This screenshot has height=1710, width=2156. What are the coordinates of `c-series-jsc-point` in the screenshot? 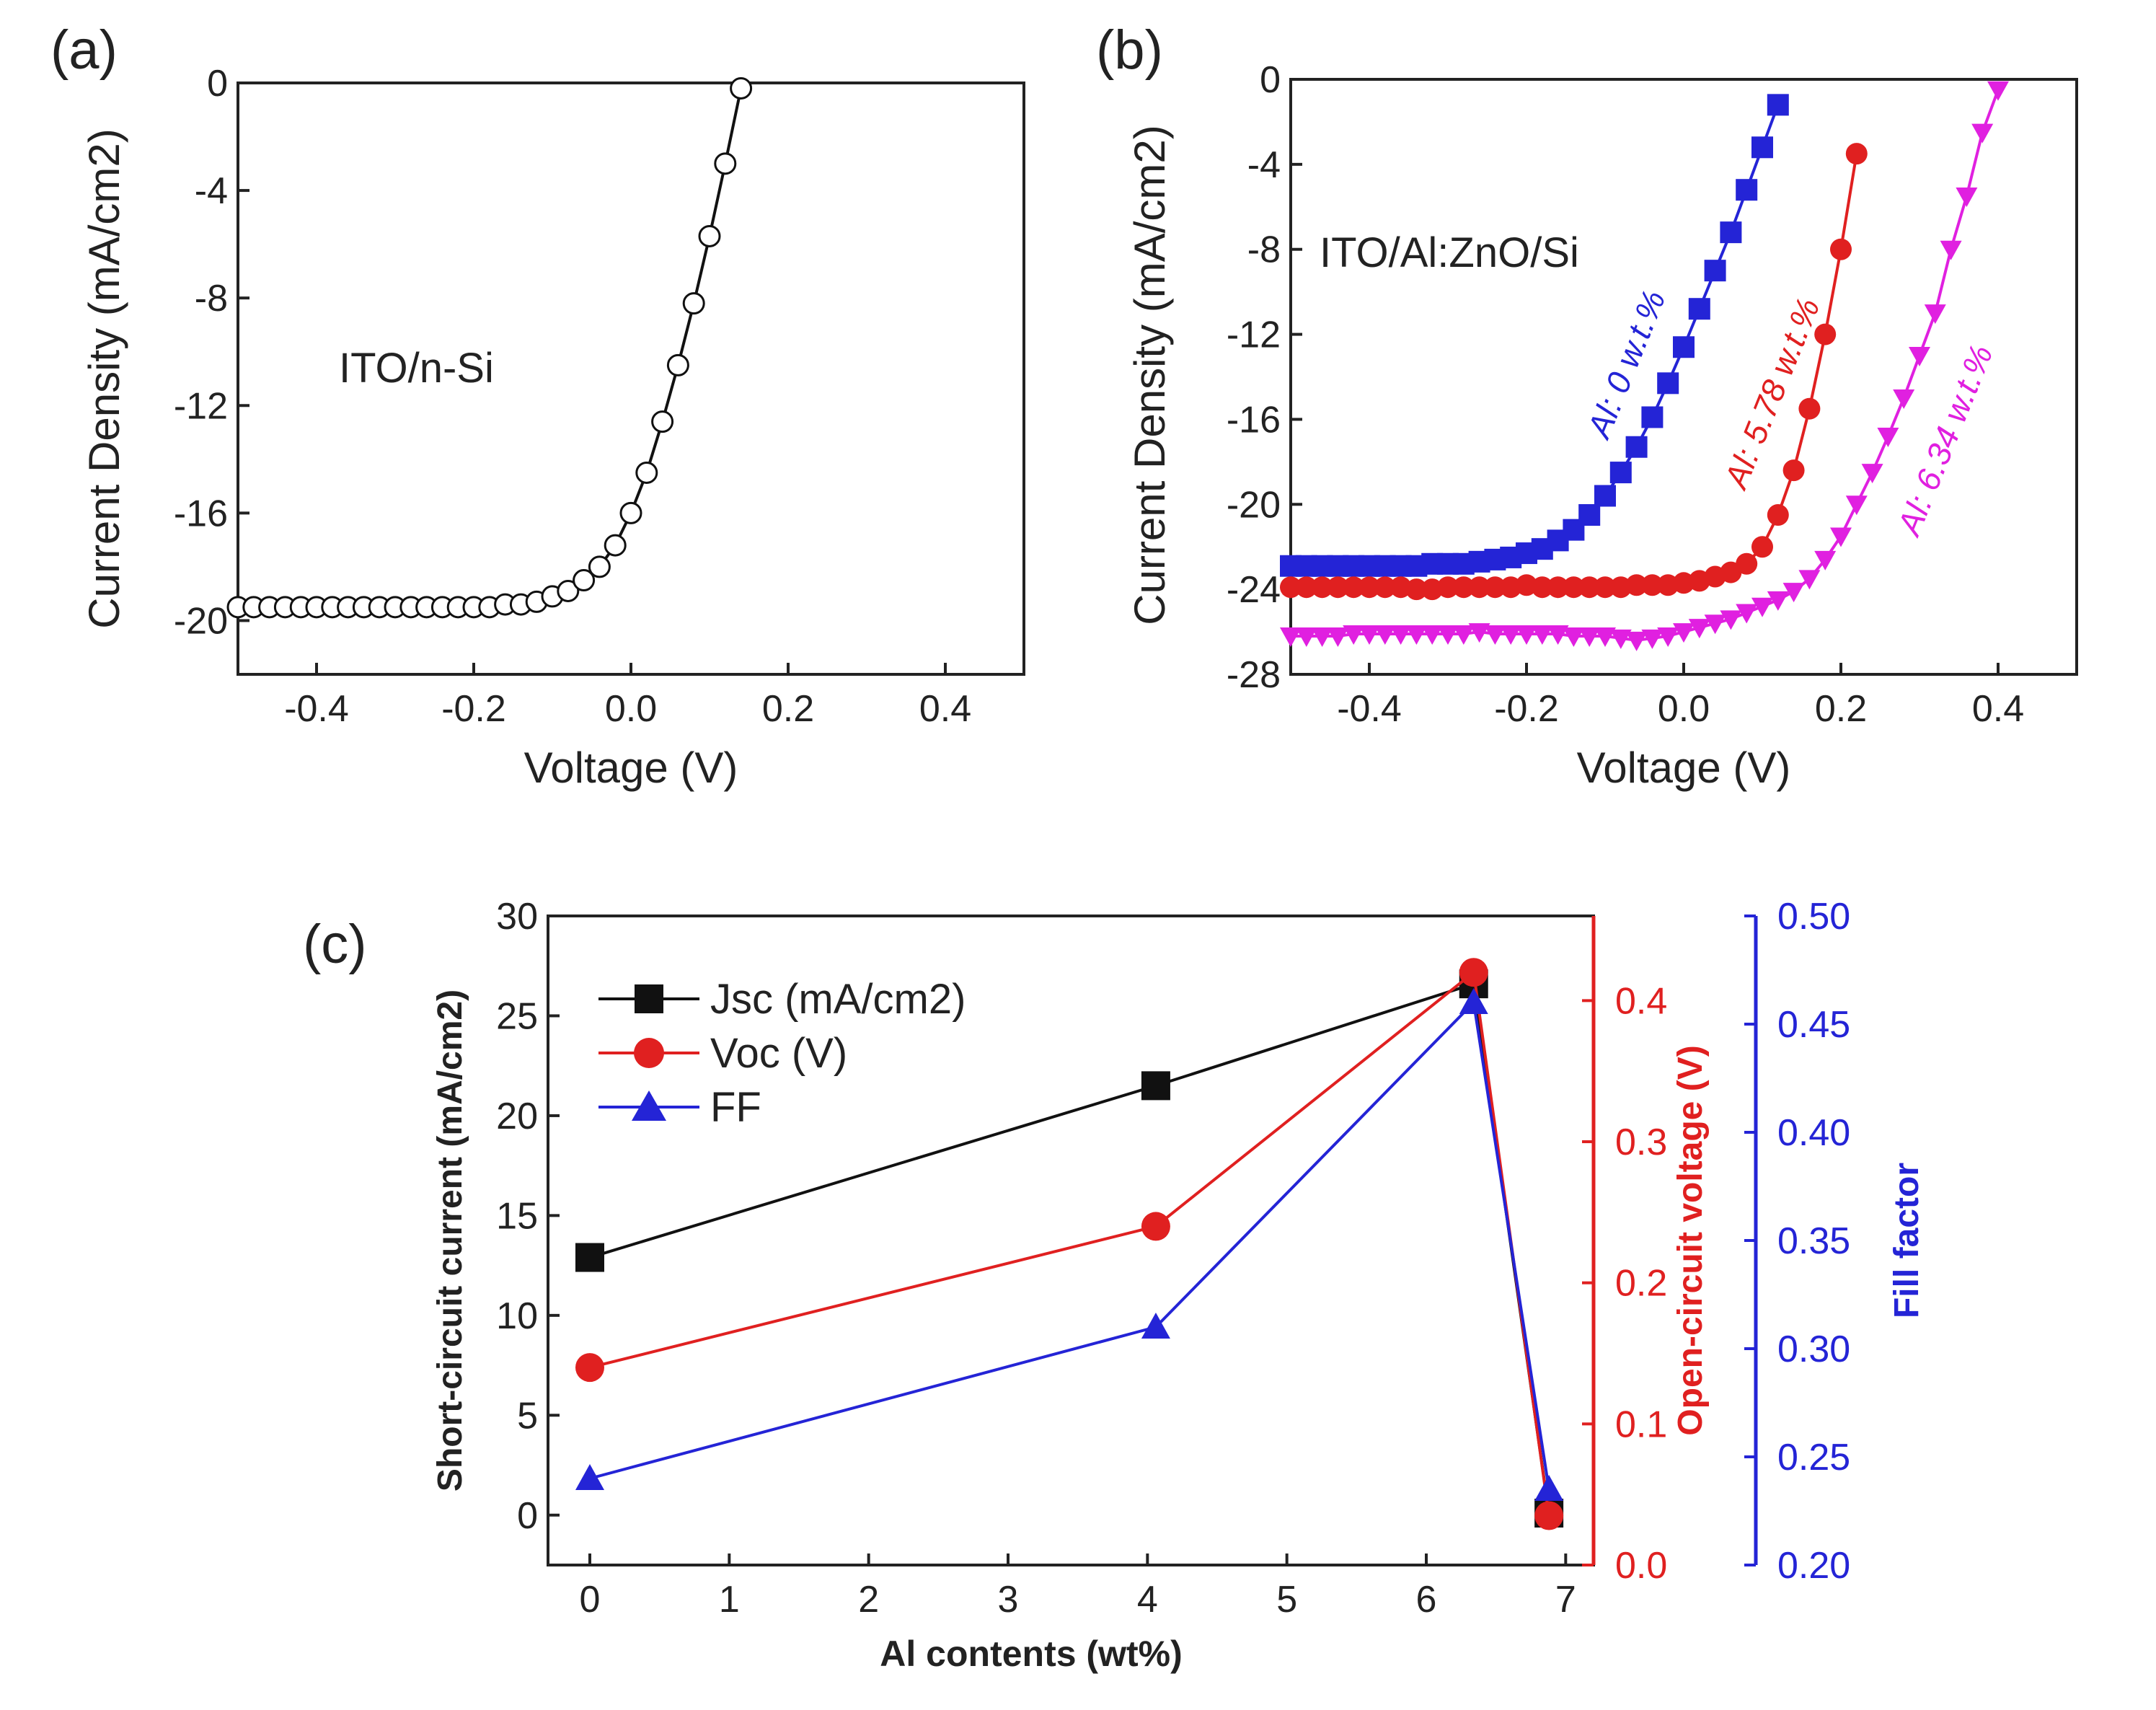 It's located at (589, 1258).